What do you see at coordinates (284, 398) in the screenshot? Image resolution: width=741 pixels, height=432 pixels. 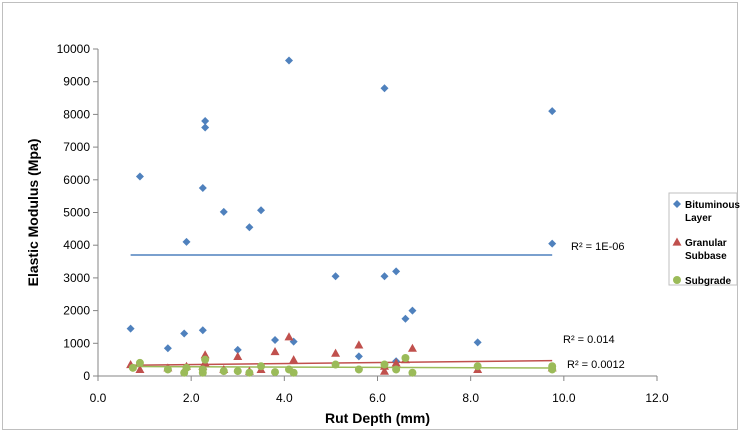 I see `x-tick-label: 4.0` at bounding box center [284, 398].